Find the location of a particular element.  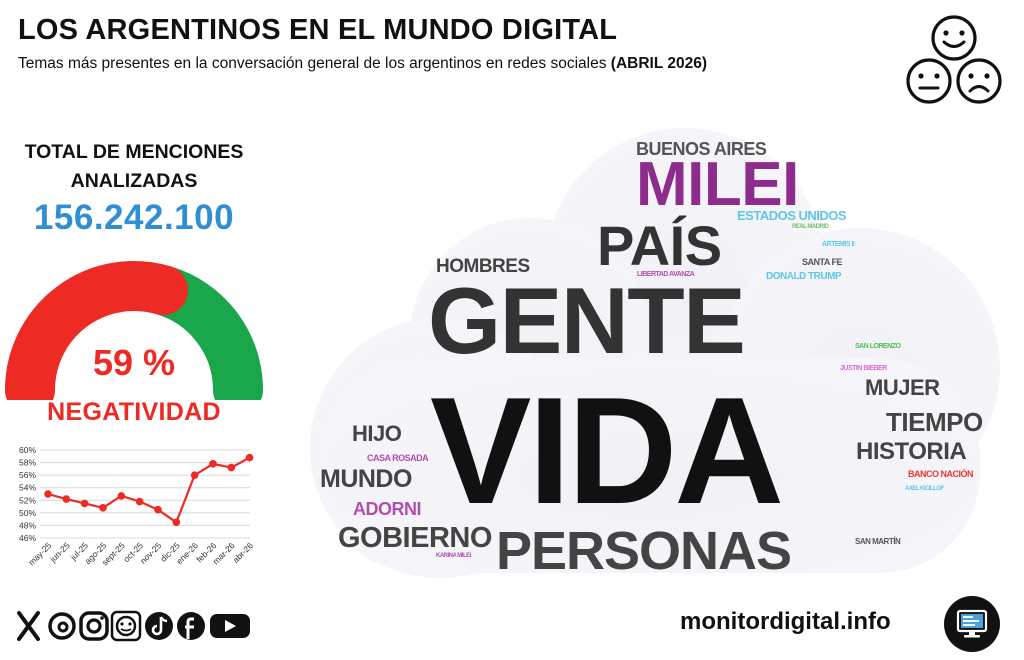

threads-icon is located at coordinates (62, 626).